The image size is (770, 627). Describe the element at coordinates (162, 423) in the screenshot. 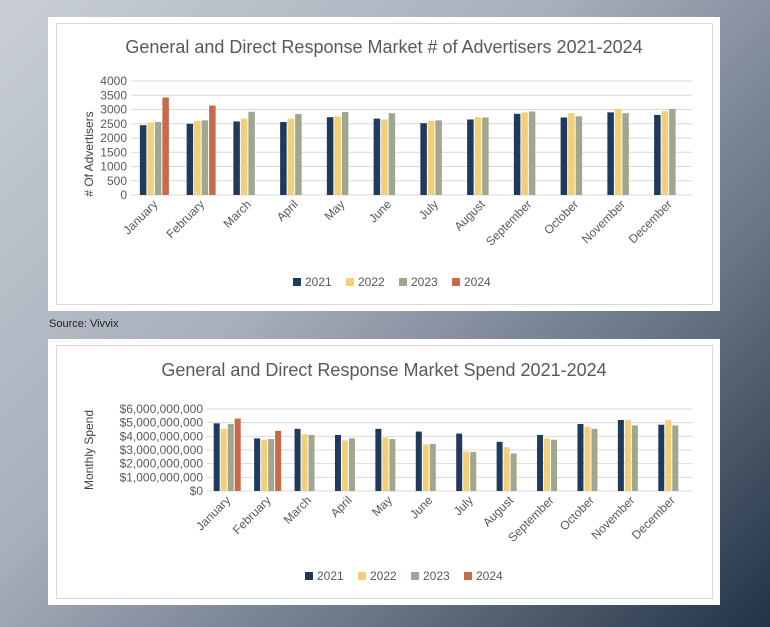

I see `y-tick-label: $5,000,000,000` at that location.